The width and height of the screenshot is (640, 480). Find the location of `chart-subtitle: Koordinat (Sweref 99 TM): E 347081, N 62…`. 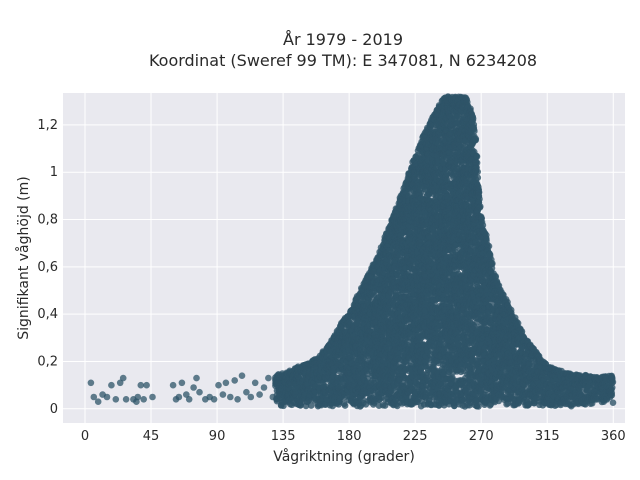

chart-subtitle: Koordinat (Sweref 99 TM): E 347081, N 62… is located at coordinates (343, 60).